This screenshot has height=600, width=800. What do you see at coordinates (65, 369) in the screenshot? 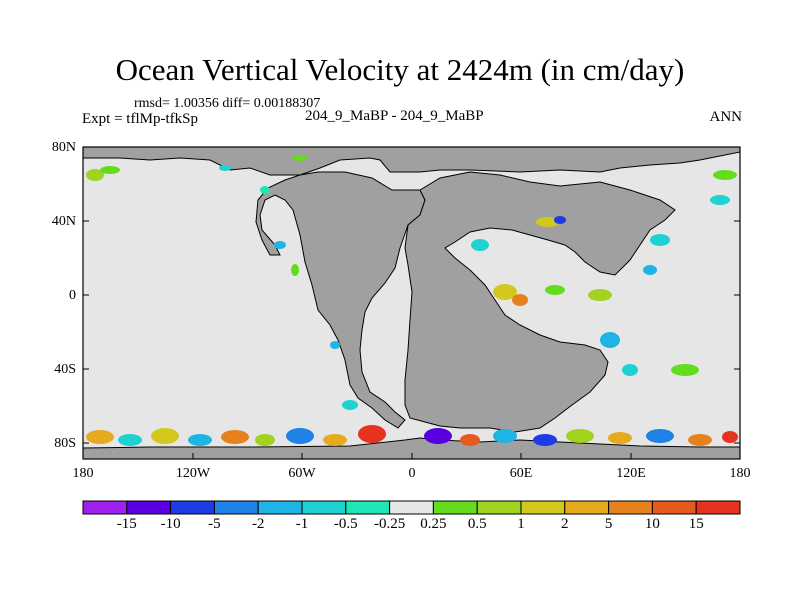
I see `lat-tick-40s: 40S` at bounding box center [65, 369].